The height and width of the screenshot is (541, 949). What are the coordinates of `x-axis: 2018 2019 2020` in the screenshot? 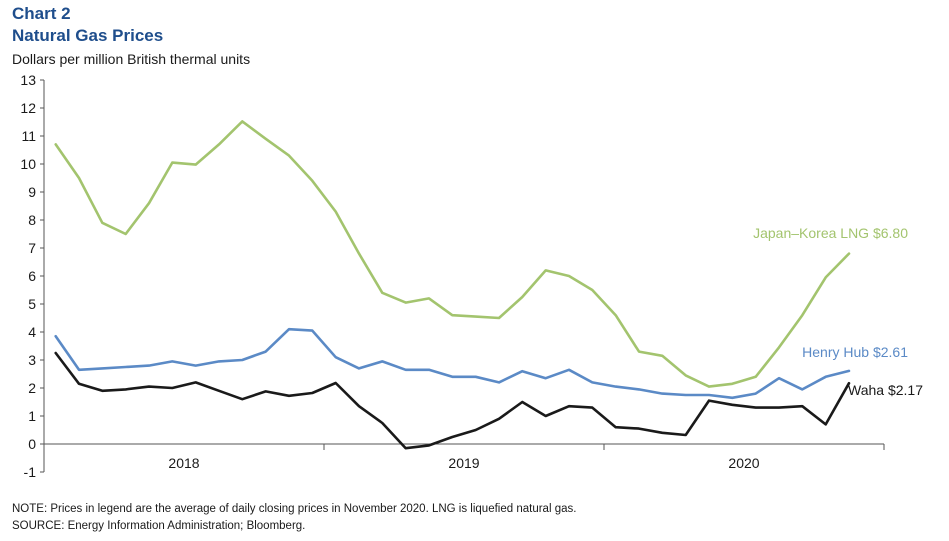 It's located at (464, 457).